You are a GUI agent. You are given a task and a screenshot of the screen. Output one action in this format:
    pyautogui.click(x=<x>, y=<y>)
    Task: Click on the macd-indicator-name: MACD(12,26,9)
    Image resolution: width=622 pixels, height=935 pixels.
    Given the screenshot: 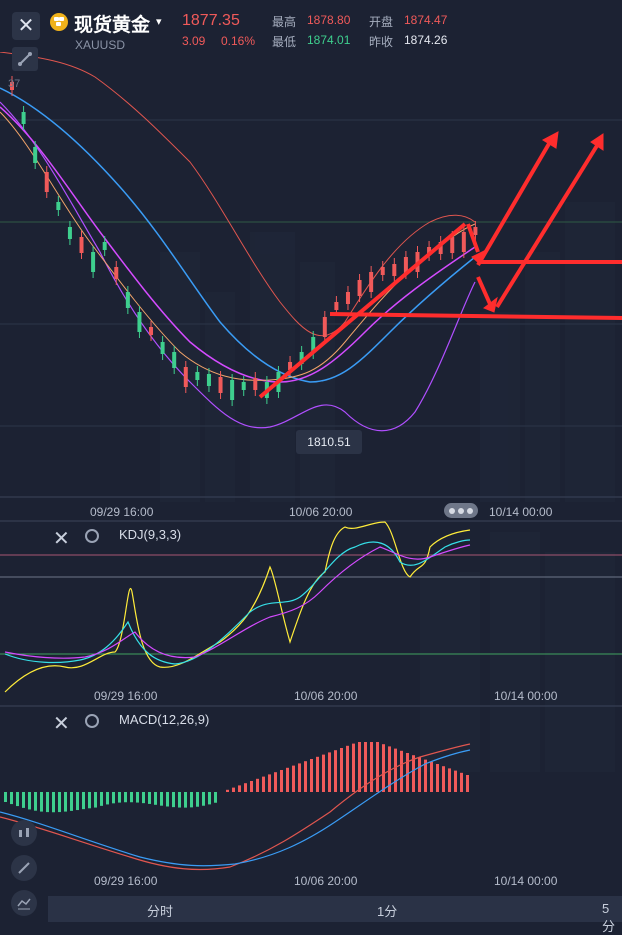 What is the action you would take?
    pyautogui.click(x=164, y=719)
    